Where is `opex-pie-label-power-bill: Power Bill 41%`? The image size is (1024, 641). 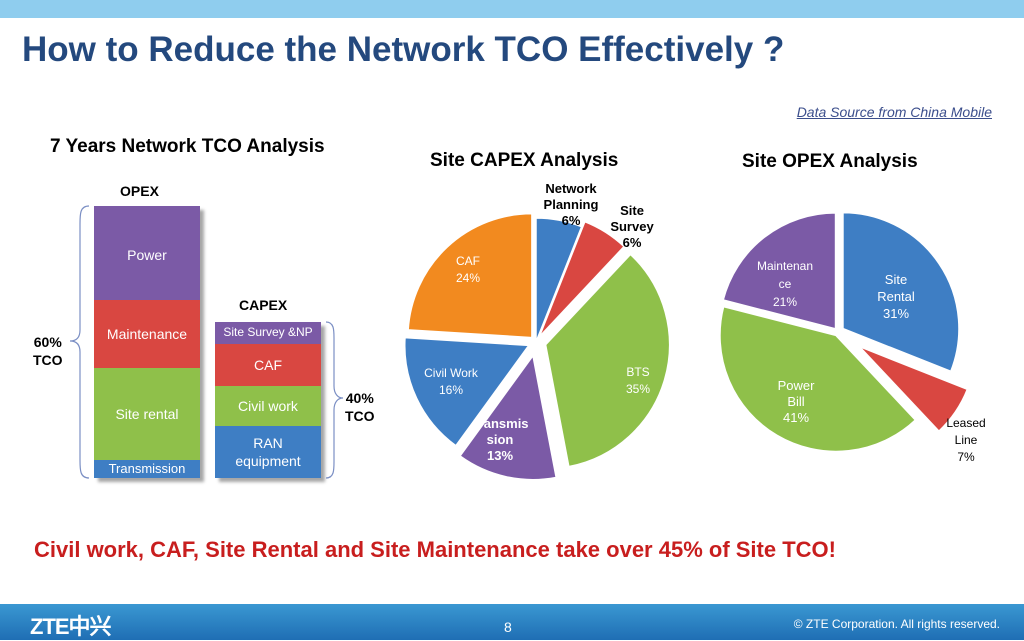 opex-pie-label-power-bill: Power Bill 41% is located at coordinates (797, 401).